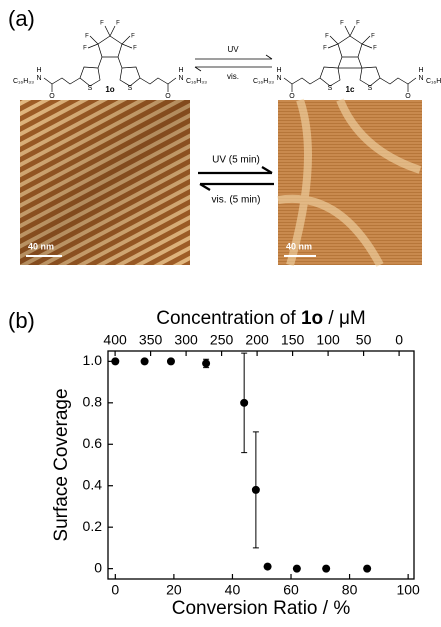 This screenshot has height=627, width=441. I want to click on panel-label: (a), so click(21, 18).